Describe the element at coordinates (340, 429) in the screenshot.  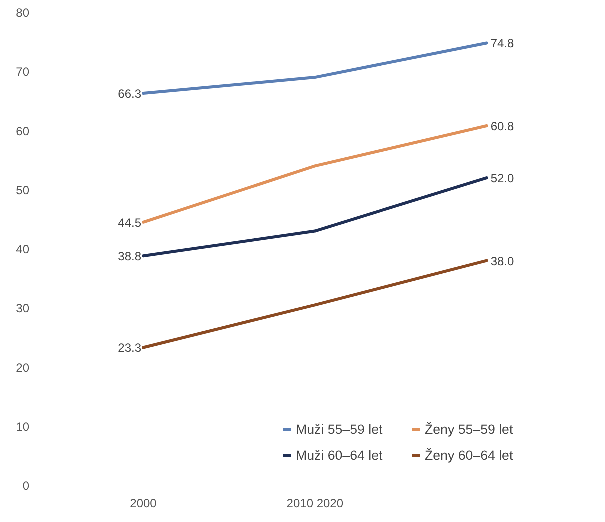
I see `legend-label: Muži 55–59 let` at that location.